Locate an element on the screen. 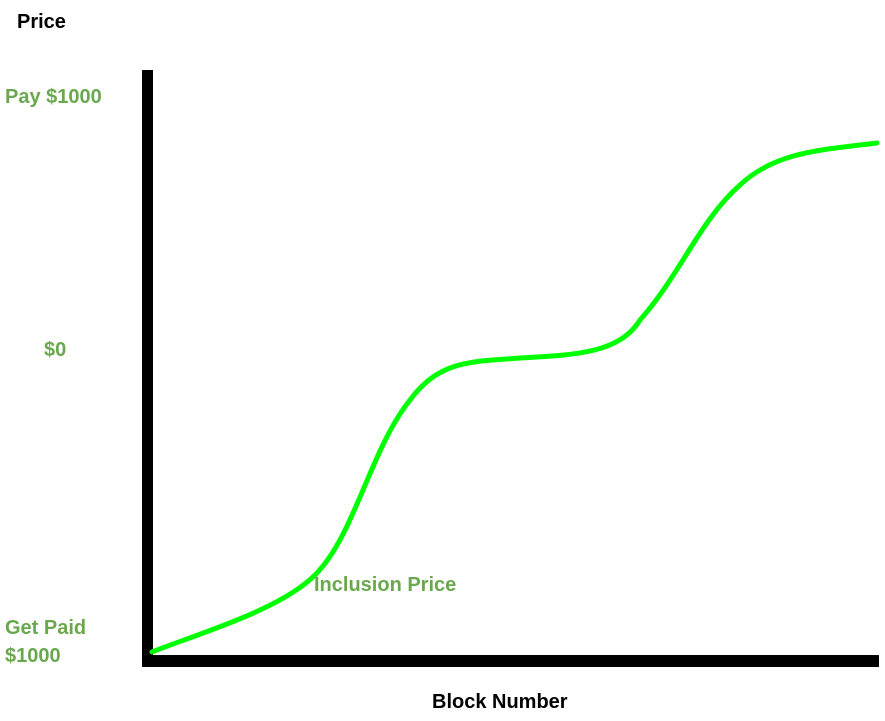  y-tick-pay-1000: Pay $1000 is located at coordinates (53, 97).